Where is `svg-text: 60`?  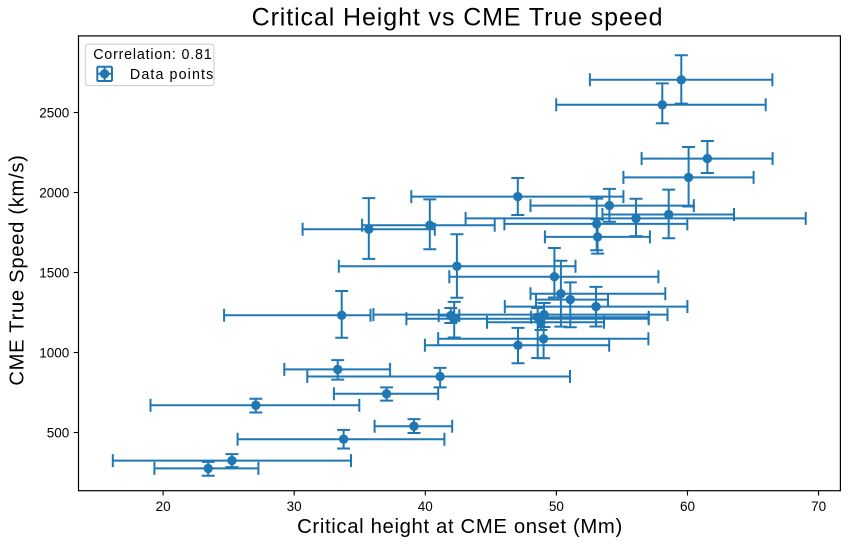
svg-text: 60 is located at coordinates (687, 506).